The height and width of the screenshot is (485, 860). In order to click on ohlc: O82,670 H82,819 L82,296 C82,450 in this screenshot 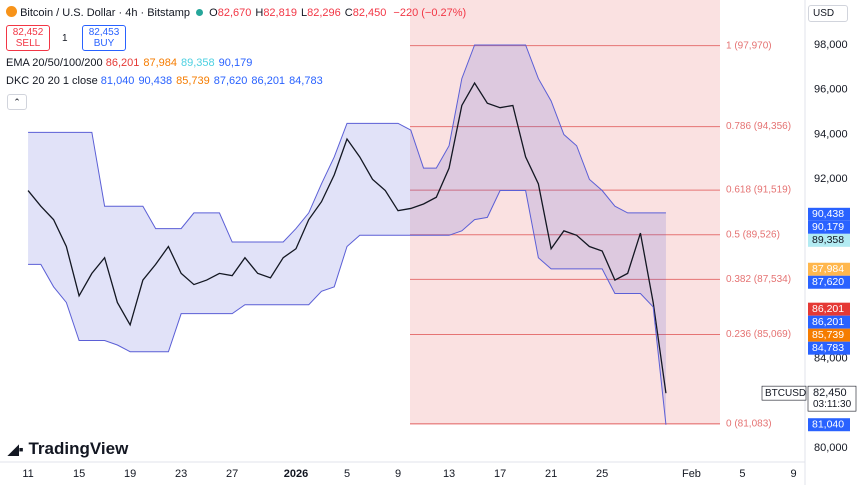, I will do `click(299, 13)`.